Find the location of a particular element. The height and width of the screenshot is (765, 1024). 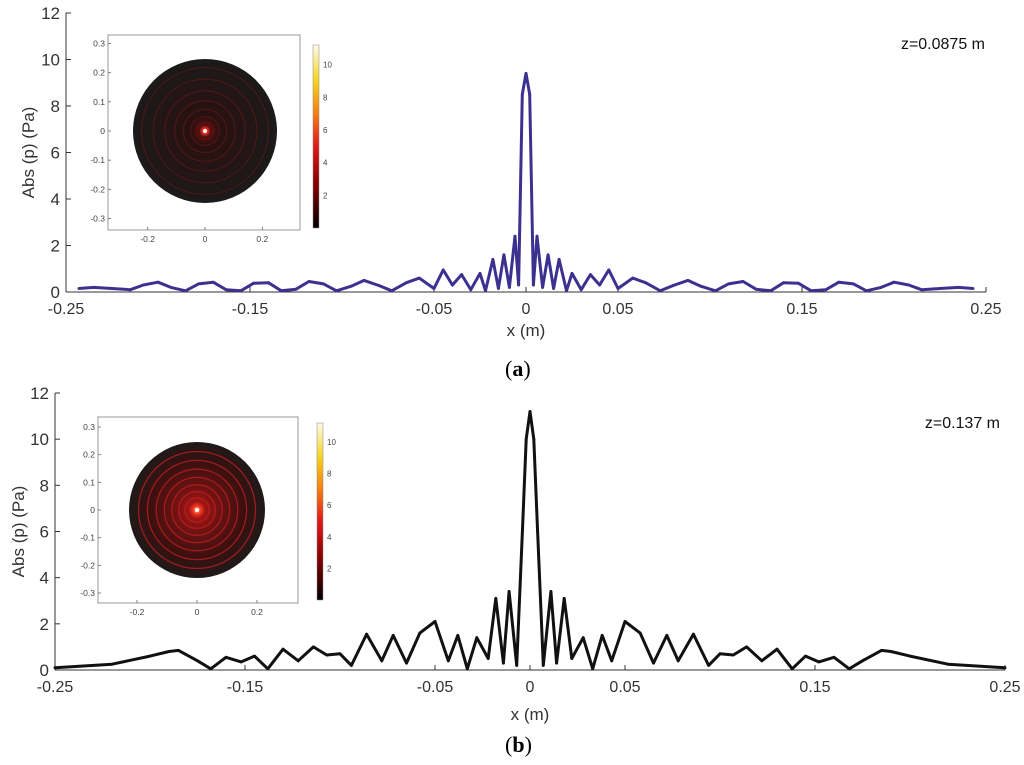

y-axis-label: Abs (p) (Pa) is located at coordinates (18, 532).